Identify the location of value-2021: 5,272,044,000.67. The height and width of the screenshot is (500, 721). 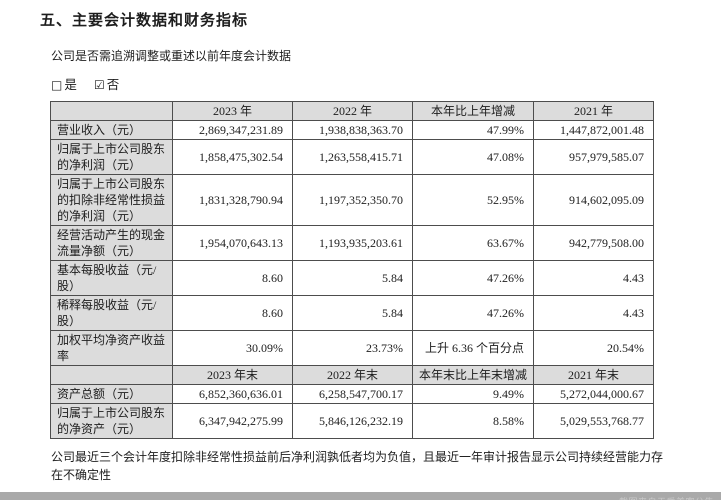
(593, 394).